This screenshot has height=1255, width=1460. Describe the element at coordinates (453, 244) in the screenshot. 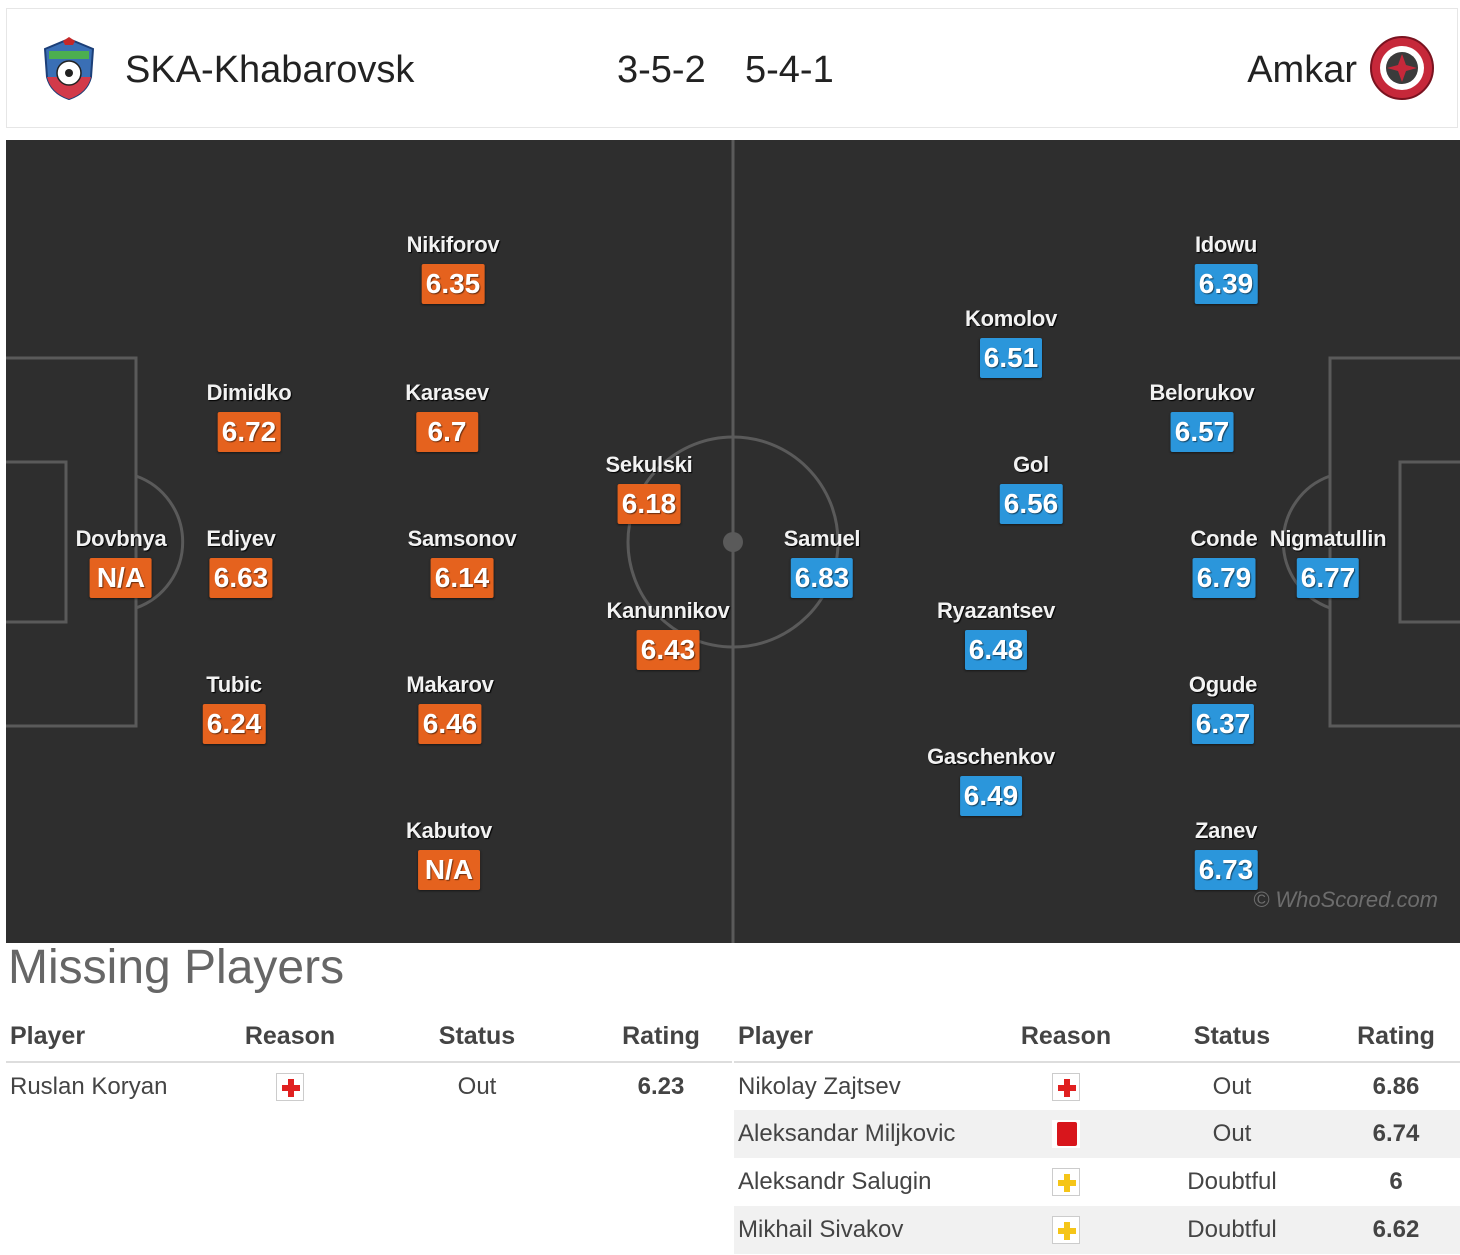

I see `player-name: Nikiforov` at that location.